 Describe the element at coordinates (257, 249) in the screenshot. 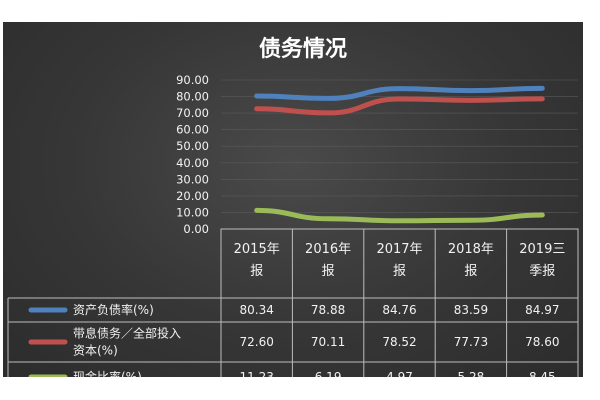

I see `category-label: 2015年` at that location.